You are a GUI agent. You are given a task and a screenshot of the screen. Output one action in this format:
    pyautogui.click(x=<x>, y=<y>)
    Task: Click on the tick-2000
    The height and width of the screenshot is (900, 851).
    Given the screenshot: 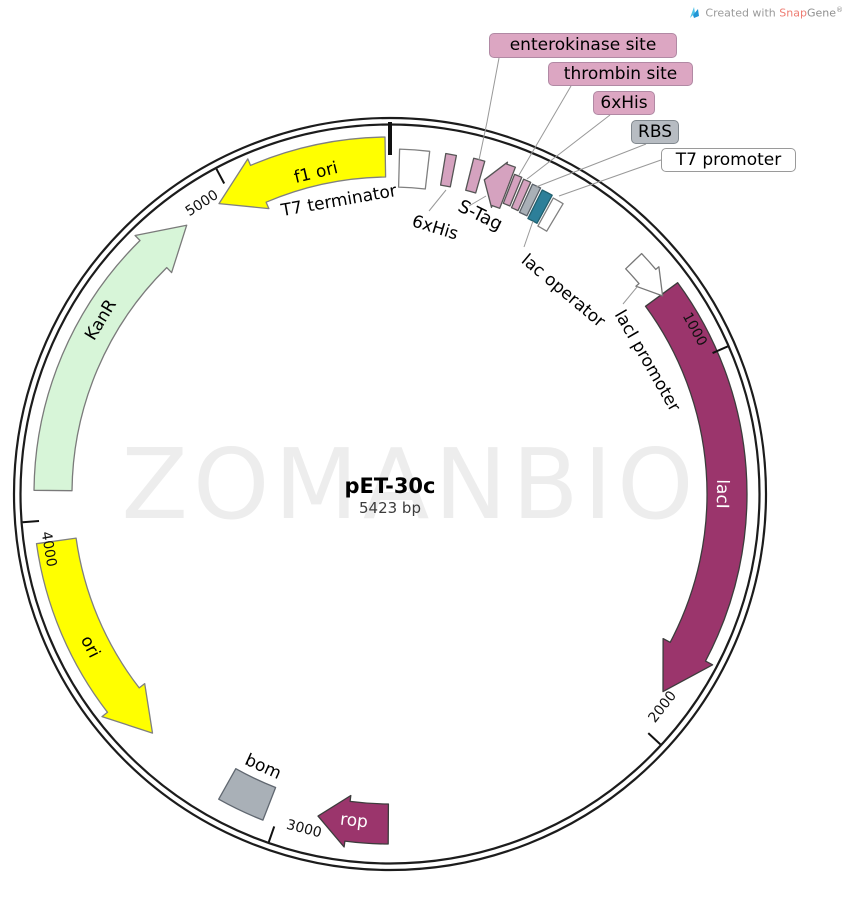 What is the action you would take?
    pyautogui.click(x=654, y=739)
    